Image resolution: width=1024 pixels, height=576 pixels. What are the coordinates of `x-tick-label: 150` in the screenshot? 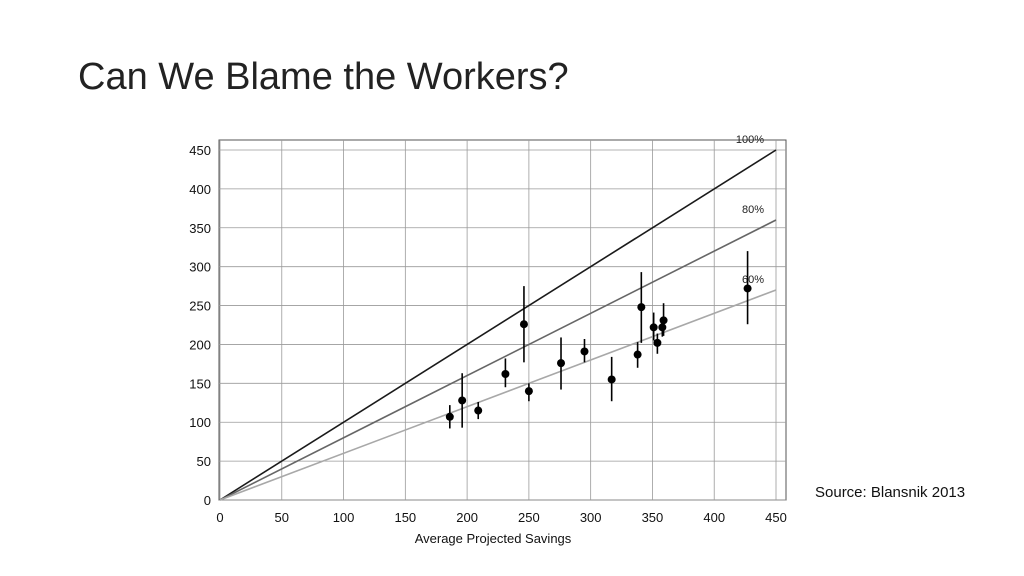 It's located at (405, 517).